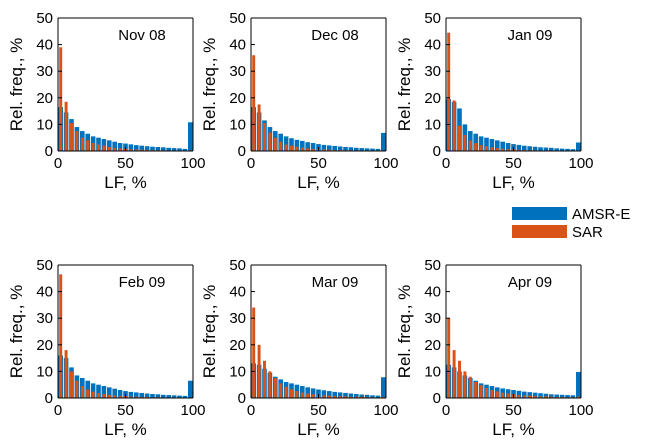 This screenshot has width=649, height=441. I want to click on legend-entry-sar: SAR, so click(557, 232).